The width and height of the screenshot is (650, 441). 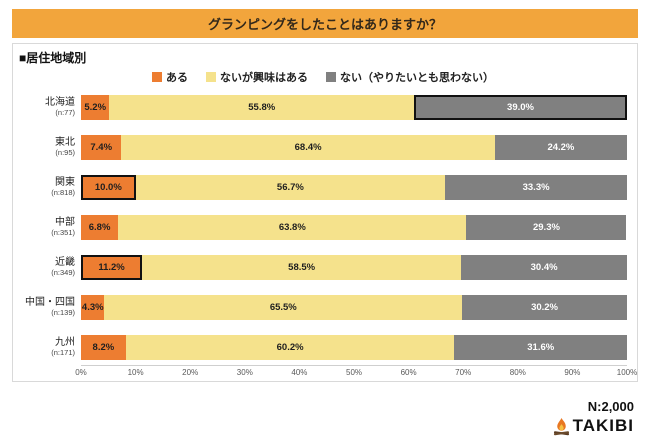 I want to click on chart-row: 近畿 (n:349) 11.2% 58.5% 30.4%, so click(x=323, y=267).